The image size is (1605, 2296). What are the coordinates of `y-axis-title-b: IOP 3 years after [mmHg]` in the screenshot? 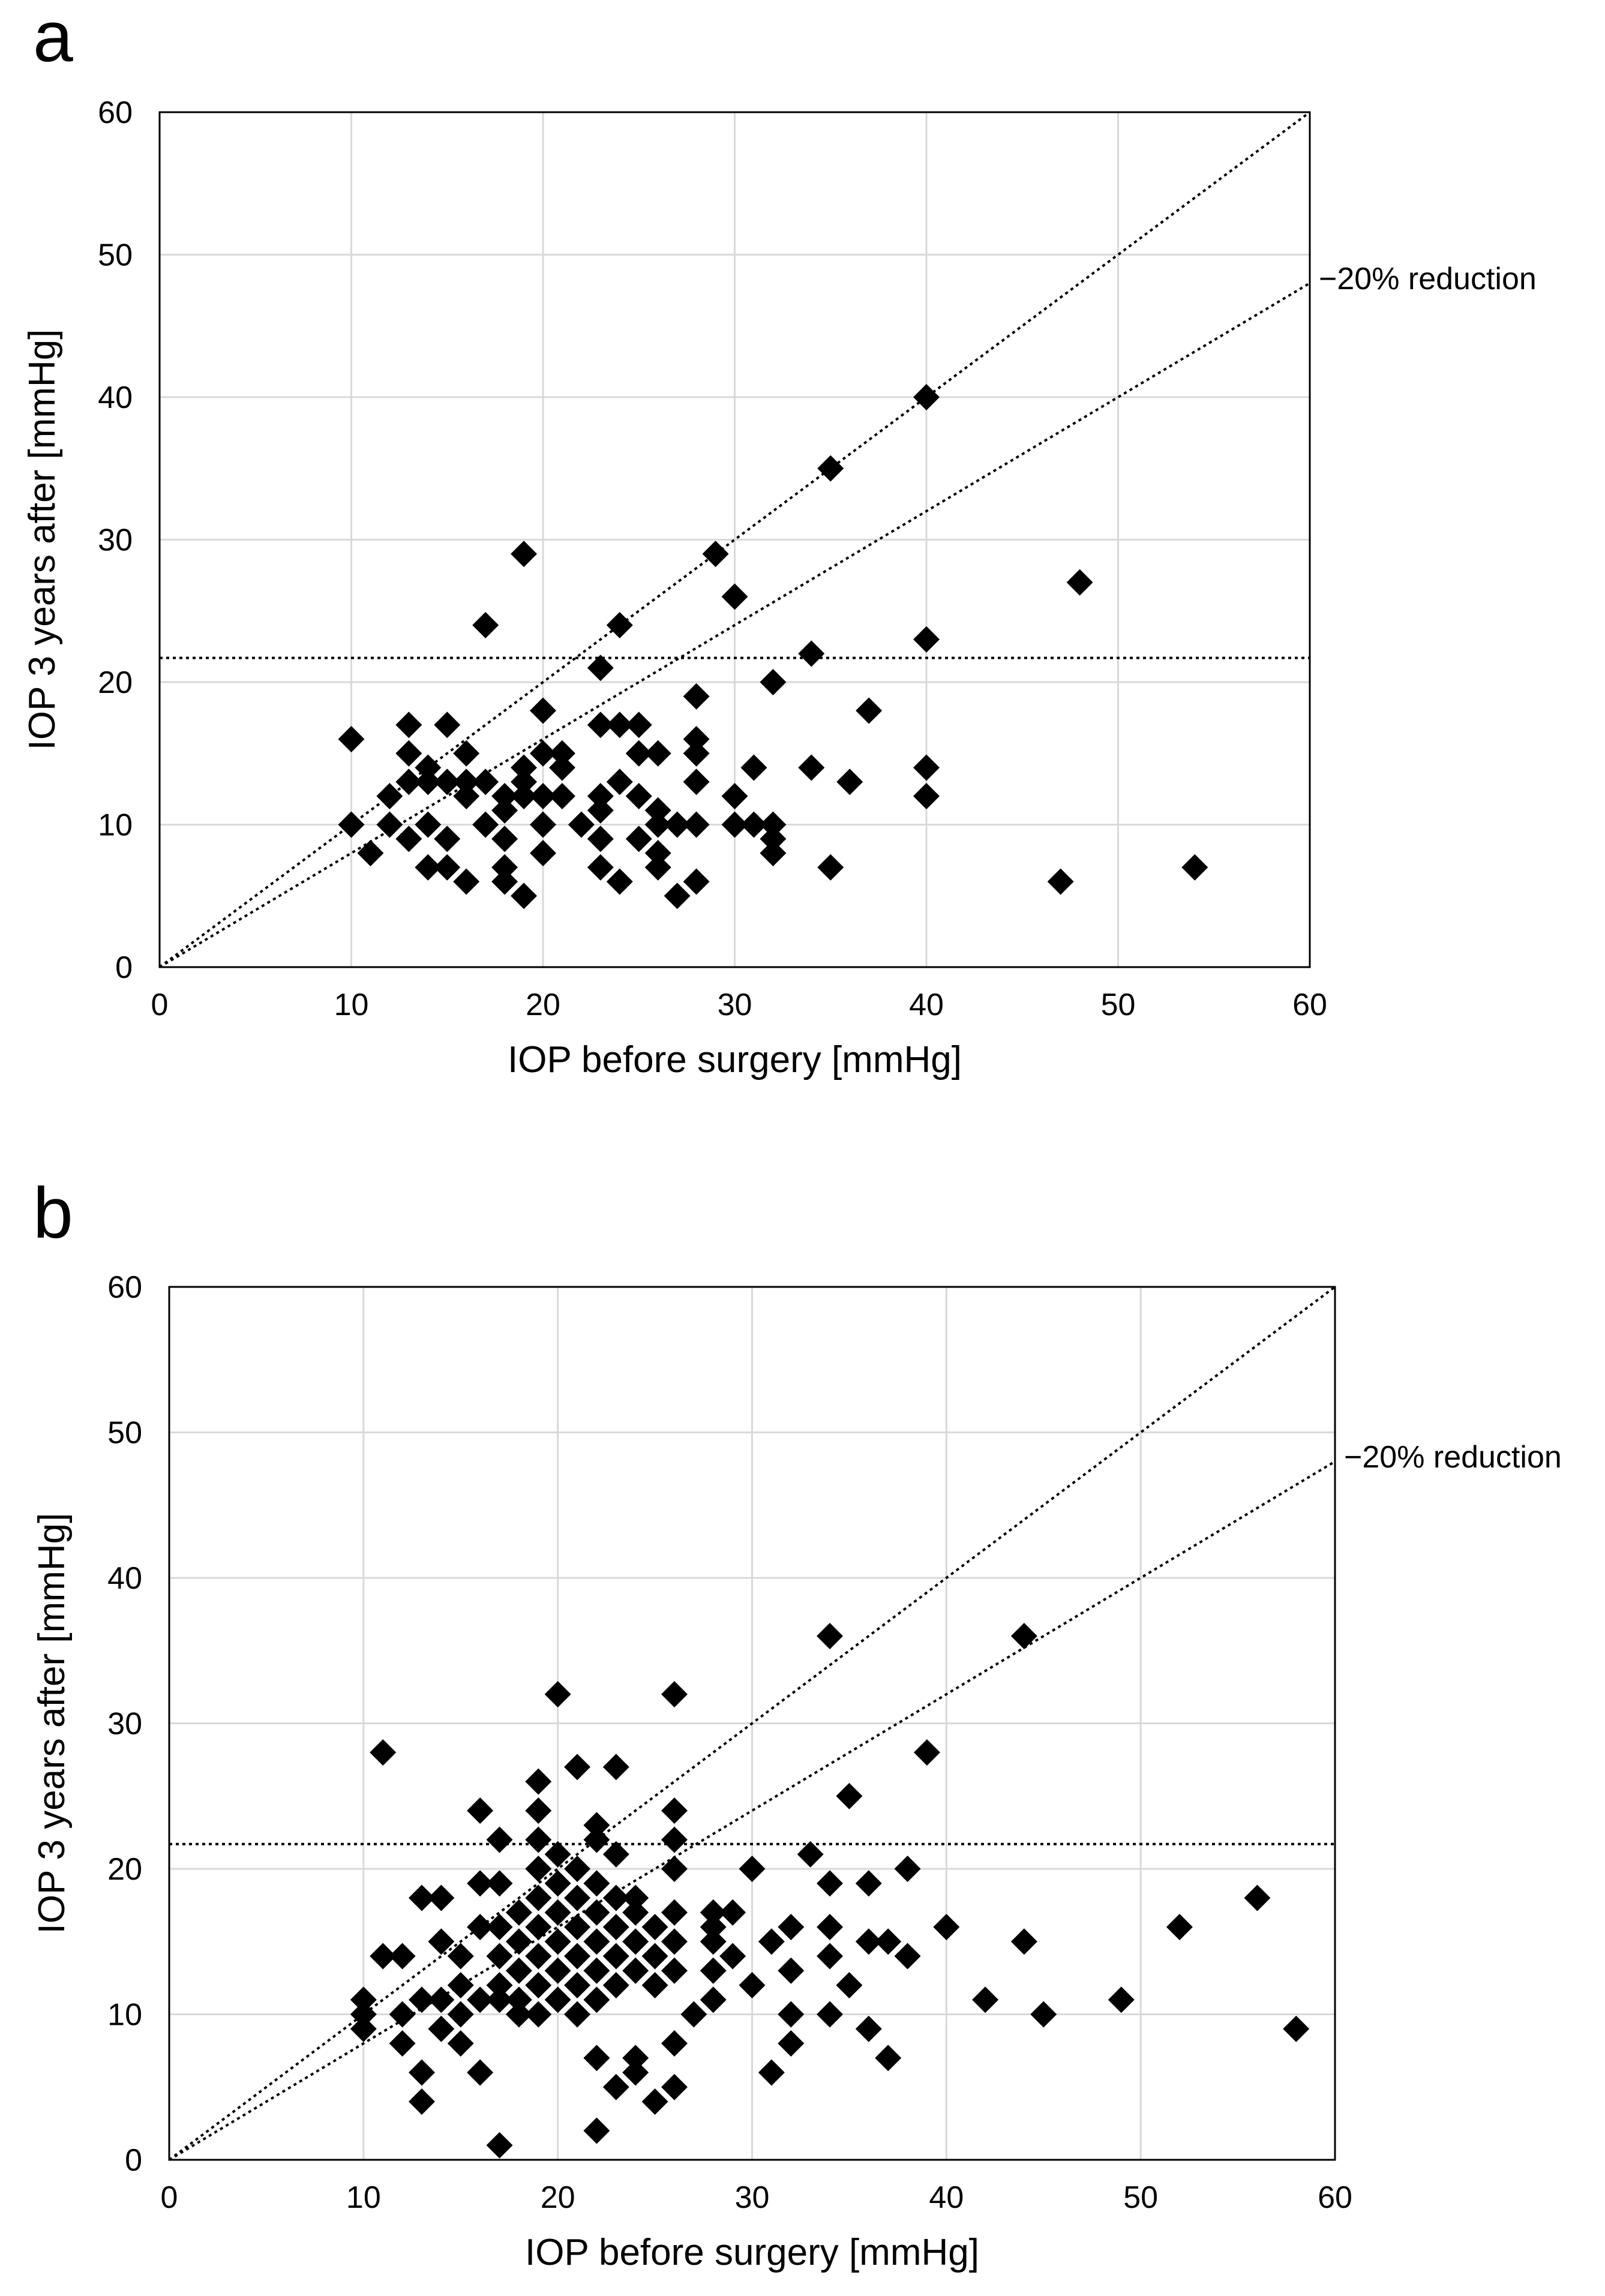 It's located at (52, 1724).